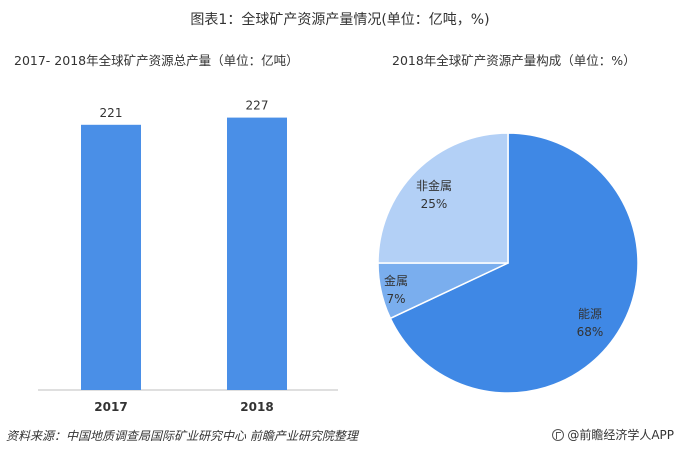 This screenshot has width=680, height=454. I want to click on pie-slice-非金属, so click(443, 198).